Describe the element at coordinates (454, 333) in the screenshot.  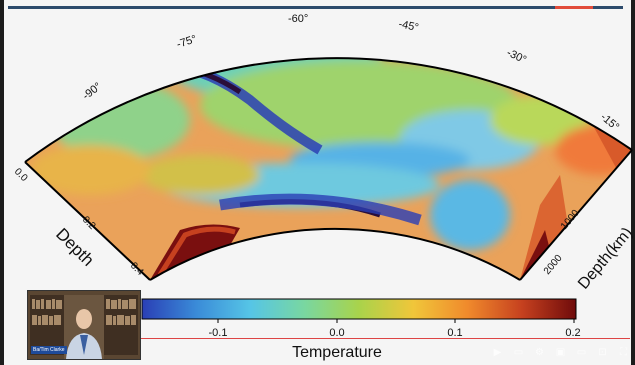
I see `colorbar-tick-2: 0.1` at that location.